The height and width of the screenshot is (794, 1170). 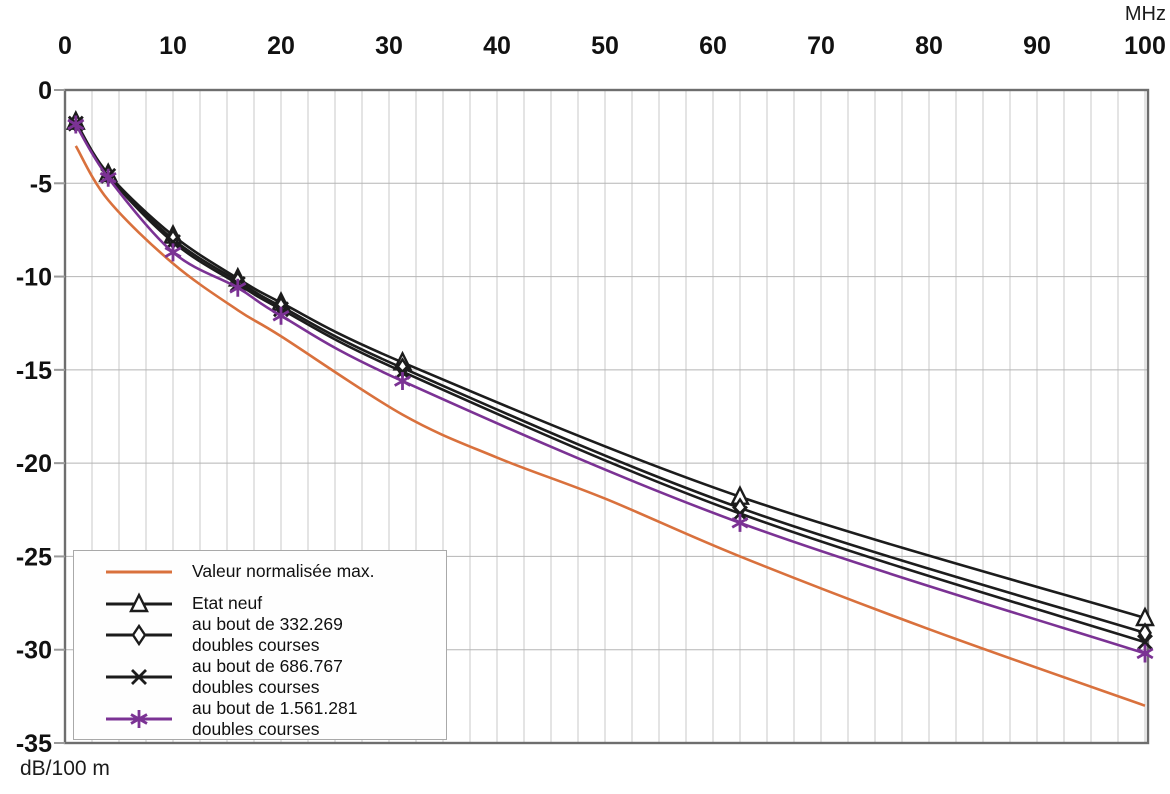 I want to click on y-tick-label: -15, so click(x=34, y=371).